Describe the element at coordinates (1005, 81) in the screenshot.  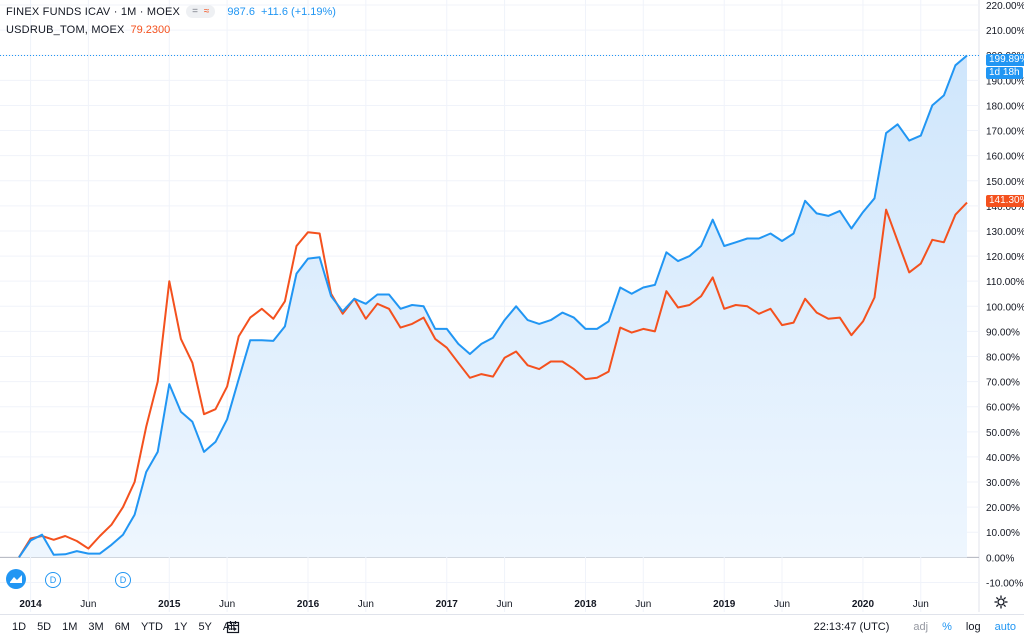
I see `y-tick-label: 190.00%` at that location.